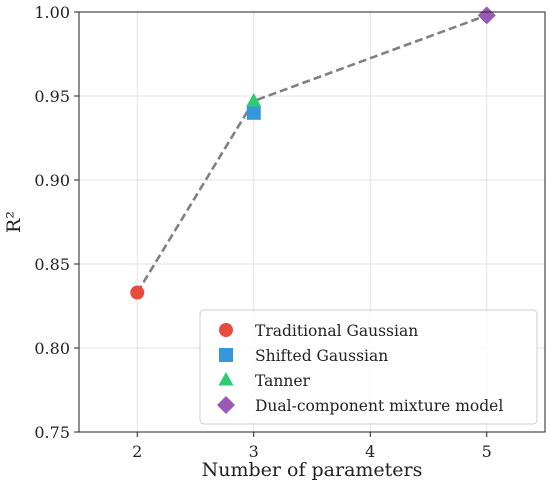  Describe the element at coordinates (379, 406) in the screenshot. I see `legend-entry-label: Dual-component mixture model` at that location.